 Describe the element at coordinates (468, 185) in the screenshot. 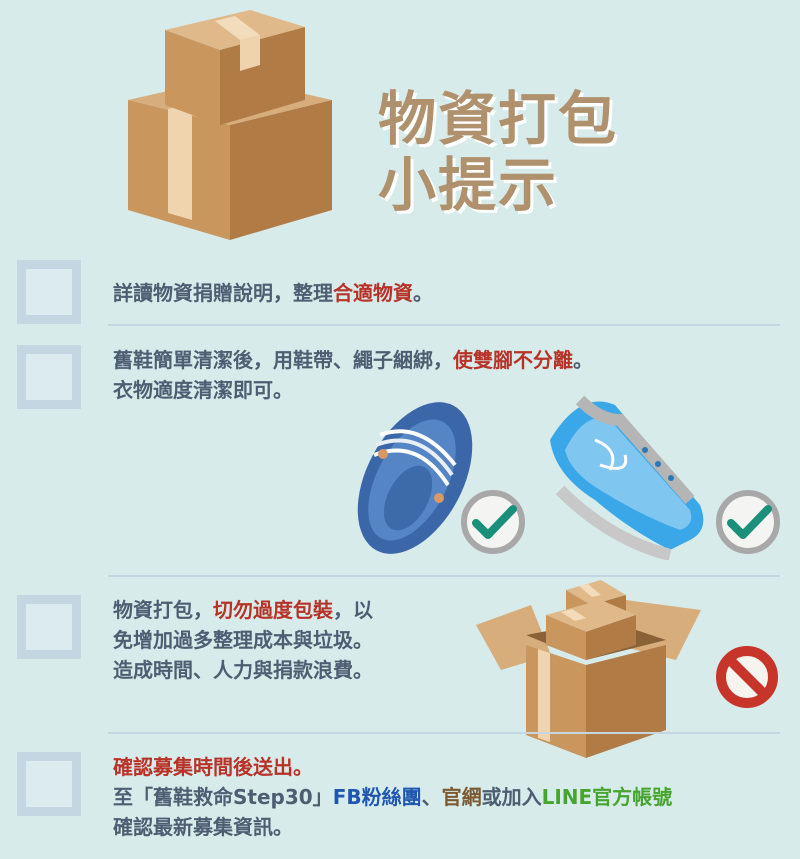

I see `title-line-2: 小提示` at that location.